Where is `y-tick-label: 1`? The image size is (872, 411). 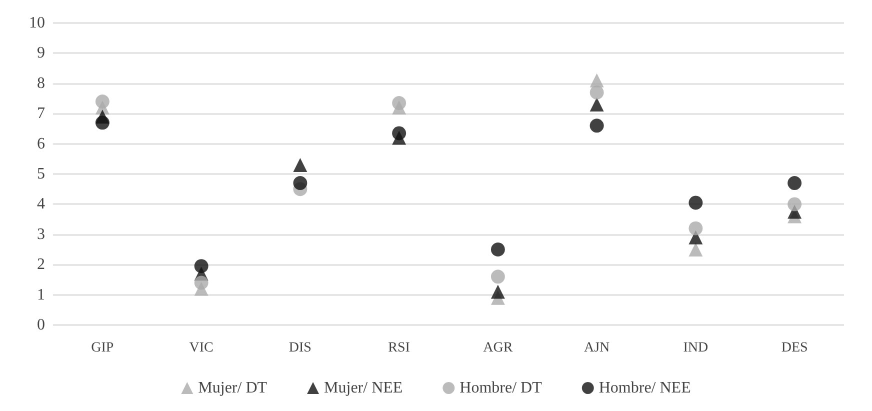 y-tick-label: 1 is located at coordinates (41, 295).